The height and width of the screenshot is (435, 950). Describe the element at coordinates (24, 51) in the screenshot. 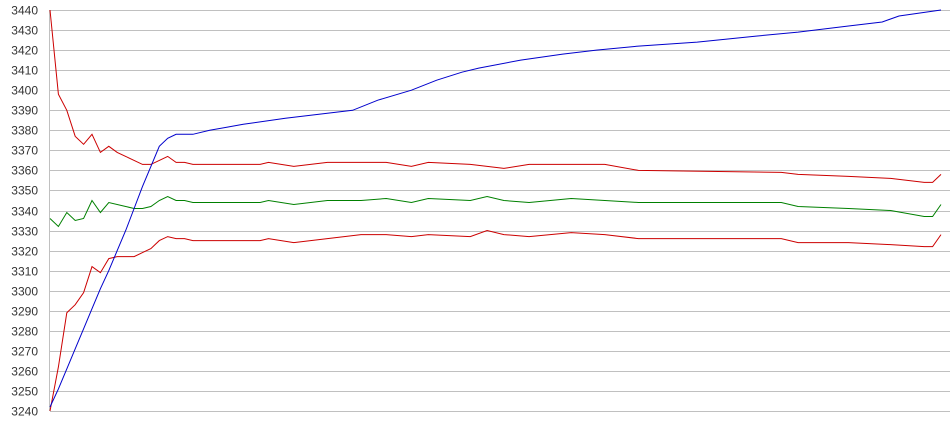

I see `y-tick-label: 3420` at that location.